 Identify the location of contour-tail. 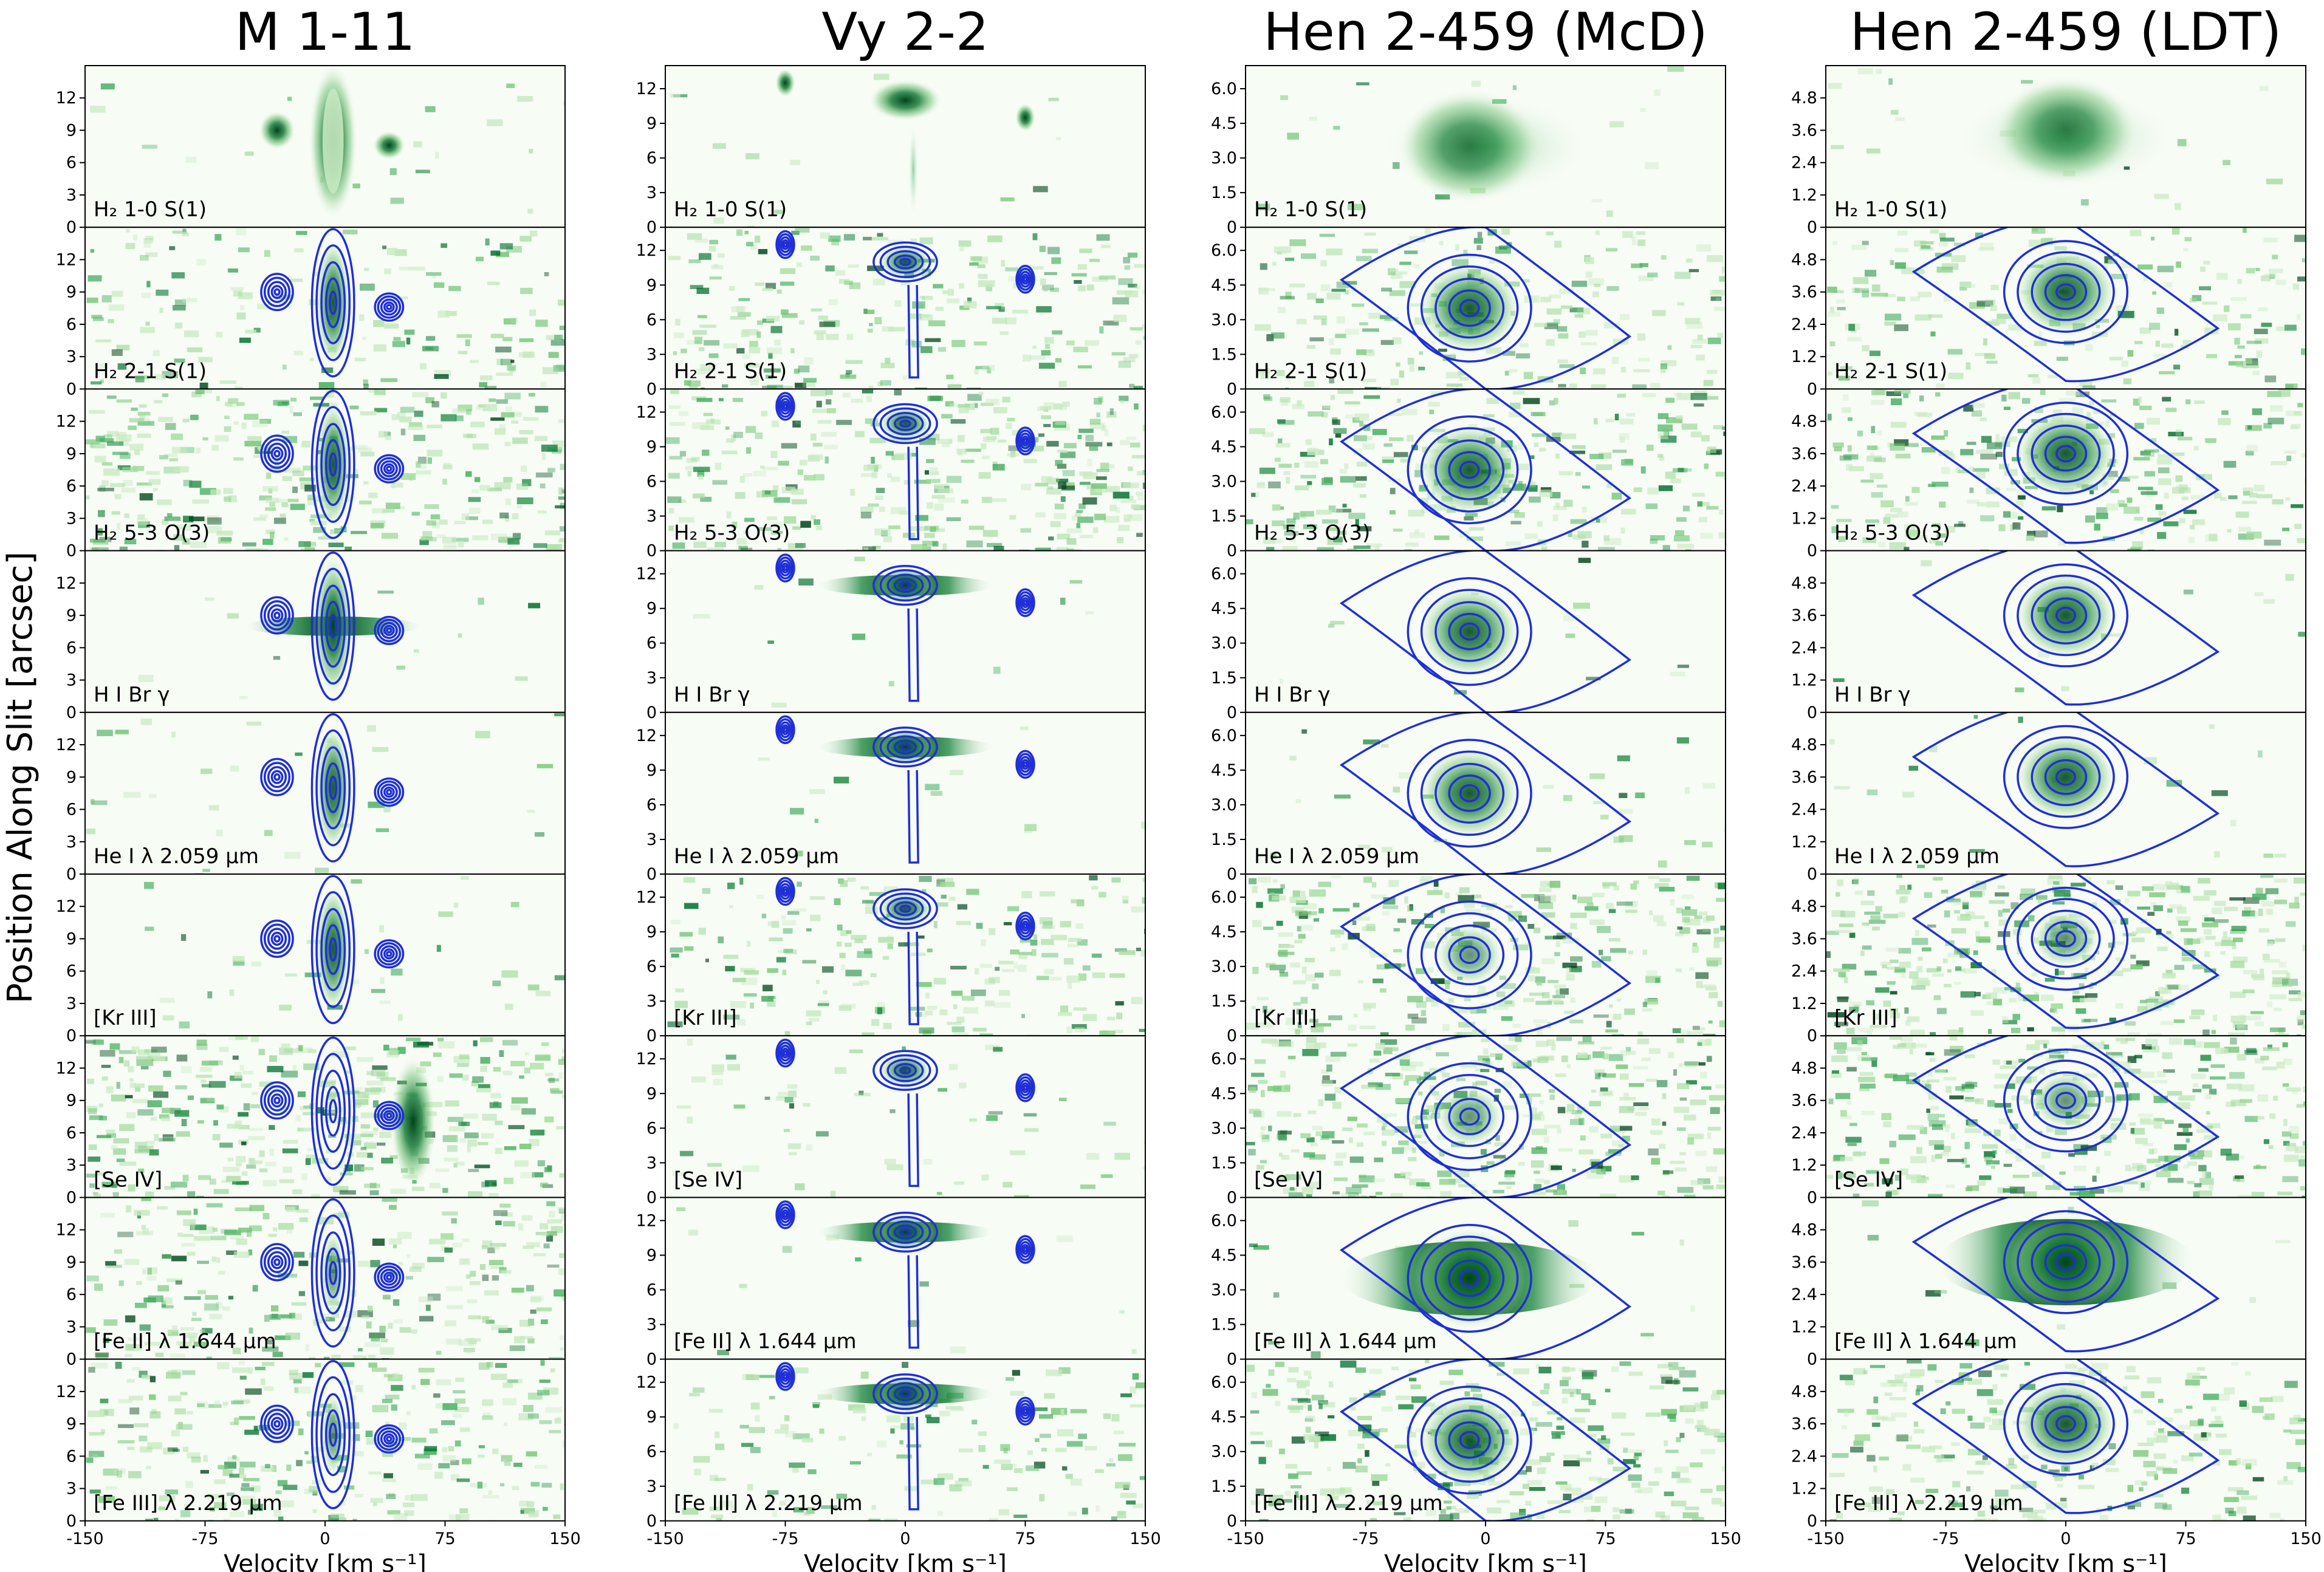
(913, 1464).